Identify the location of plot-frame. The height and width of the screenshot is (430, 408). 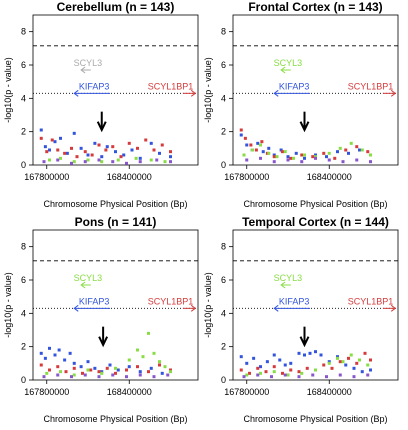
(115, 305).